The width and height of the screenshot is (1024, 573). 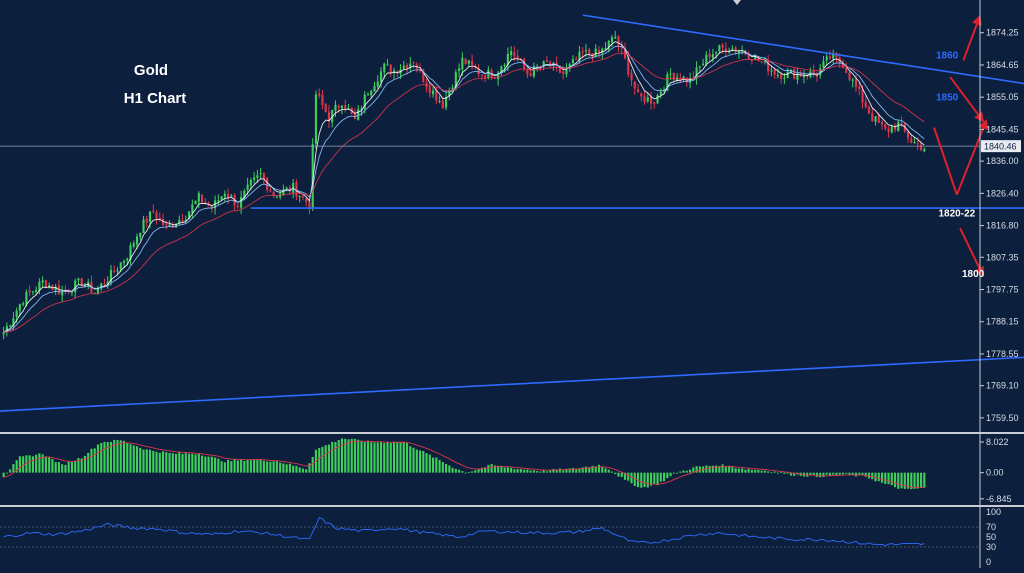 What do you see at coordinates (1002, 226) in the screenshot?
I see `price-tick-label: 1816.80` at bounding box center [1002, 226].